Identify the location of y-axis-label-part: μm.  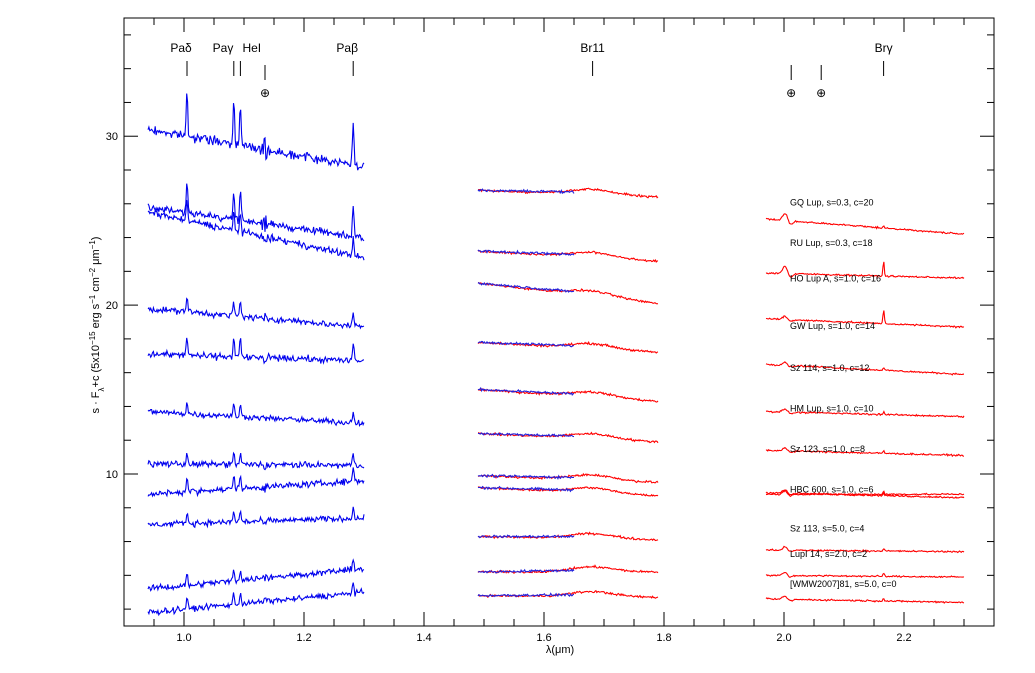
(96, 258).